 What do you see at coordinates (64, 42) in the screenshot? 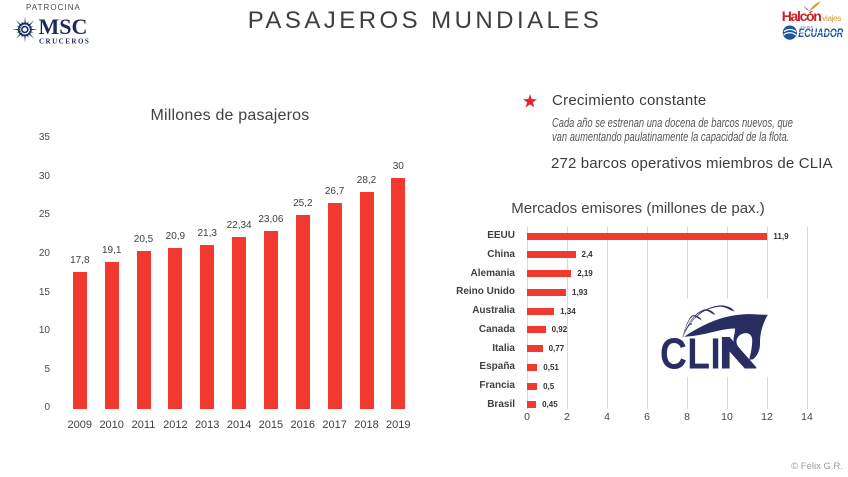
I see `svg-text: CRUCEROS` at bounding box center [64, 42].